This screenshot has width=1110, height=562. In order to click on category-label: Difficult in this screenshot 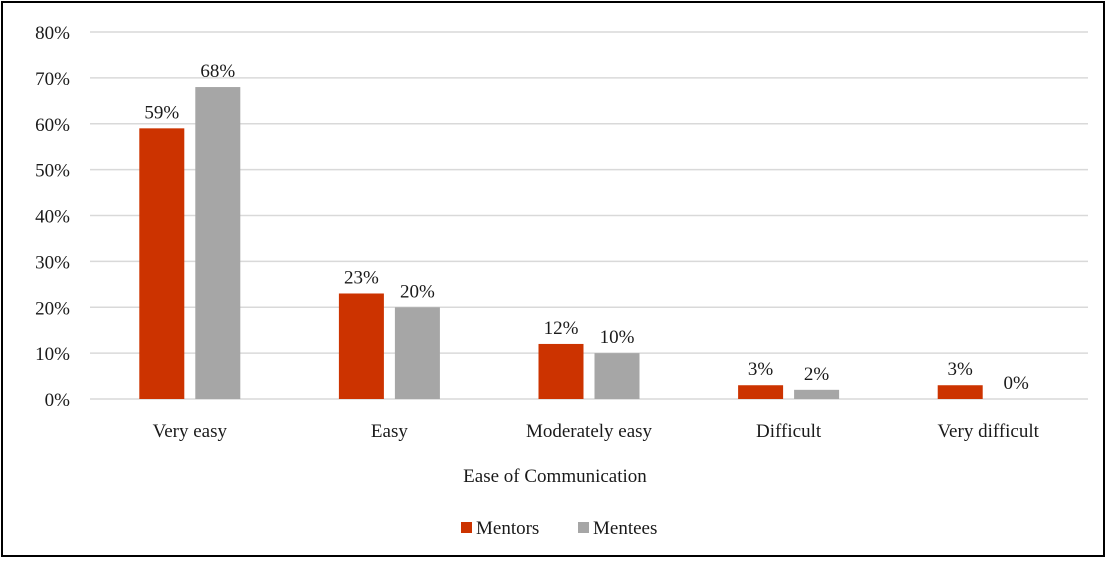, I will do `click(789, 431)`.